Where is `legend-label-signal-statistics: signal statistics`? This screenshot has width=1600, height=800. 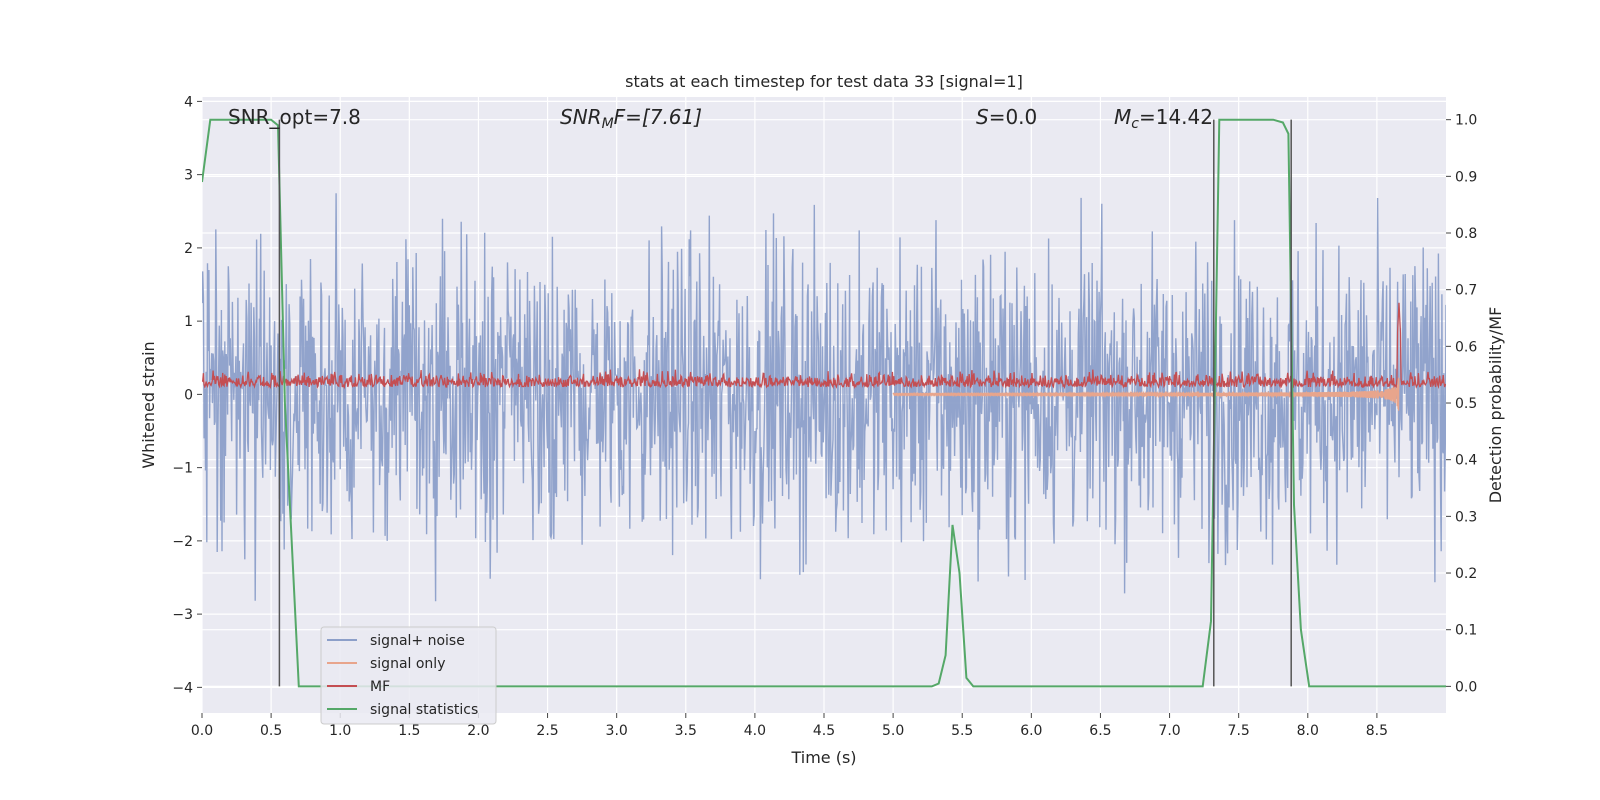
legend-label-signal-statistics: signal statistics is located at coordinates (424, 710).